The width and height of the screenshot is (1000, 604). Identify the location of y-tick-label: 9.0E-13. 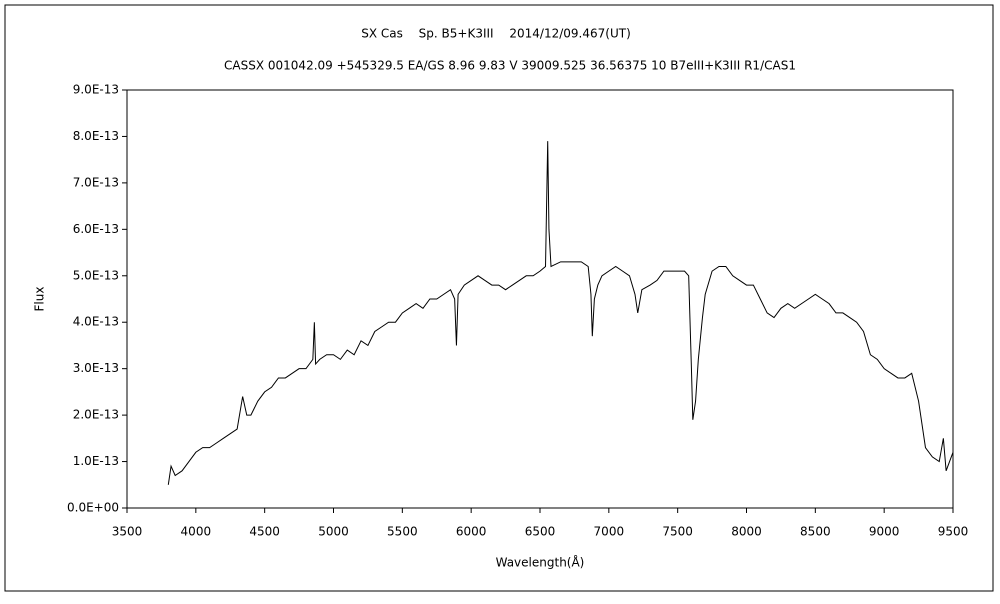
(96, 90).